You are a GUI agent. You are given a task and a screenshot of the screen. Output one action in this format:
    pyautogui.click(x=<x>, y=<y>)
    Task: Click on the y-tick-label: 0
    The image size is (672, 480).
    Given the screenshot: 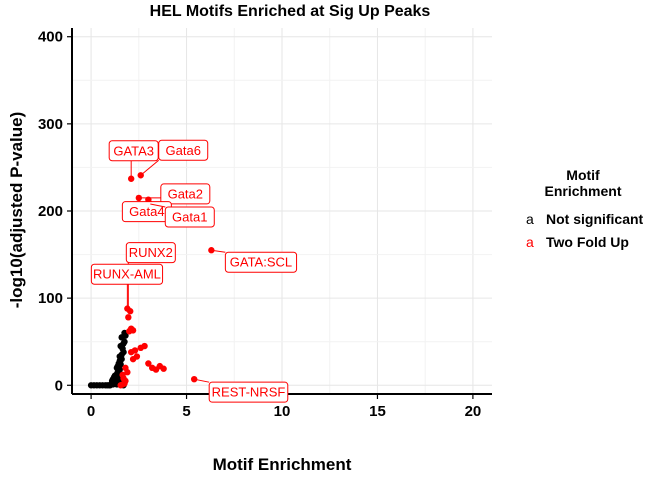 What is the action you would take?
    pyautogui.click(x=59, y=385)
    